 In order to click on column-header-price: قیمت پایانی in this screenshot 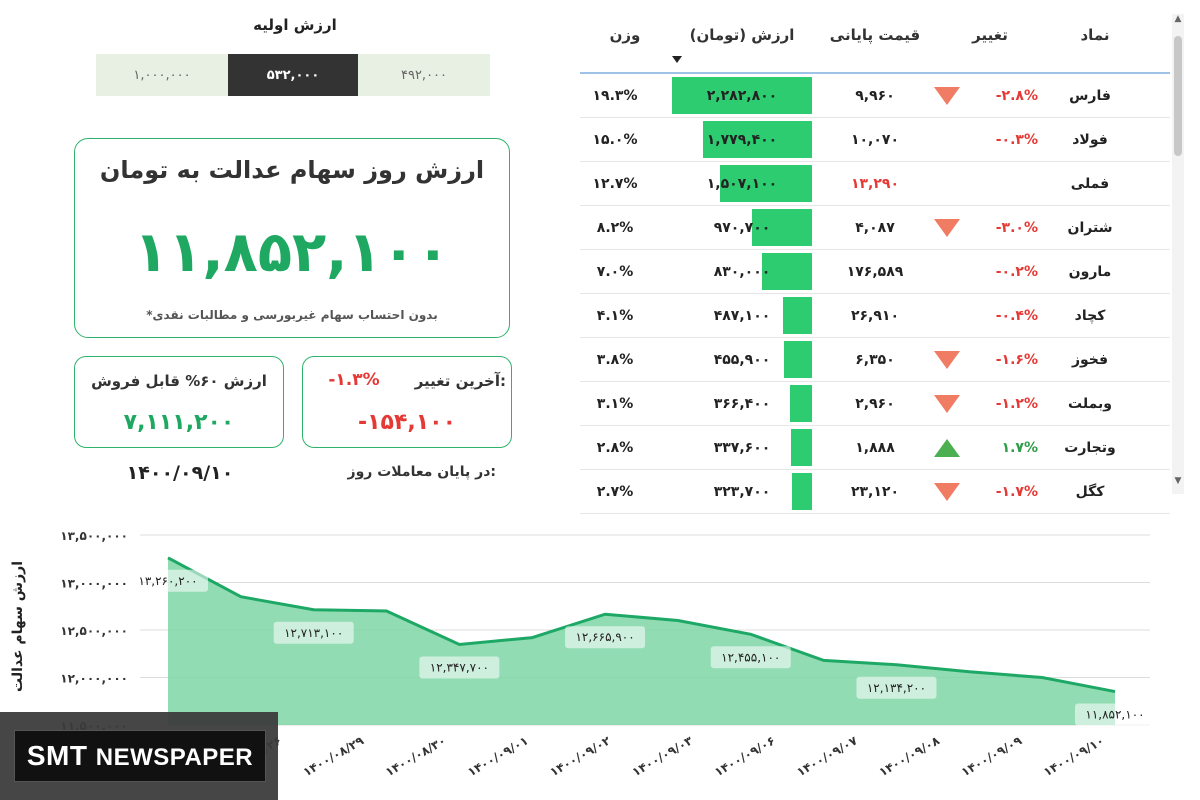, I will do `click(875, 35)`.